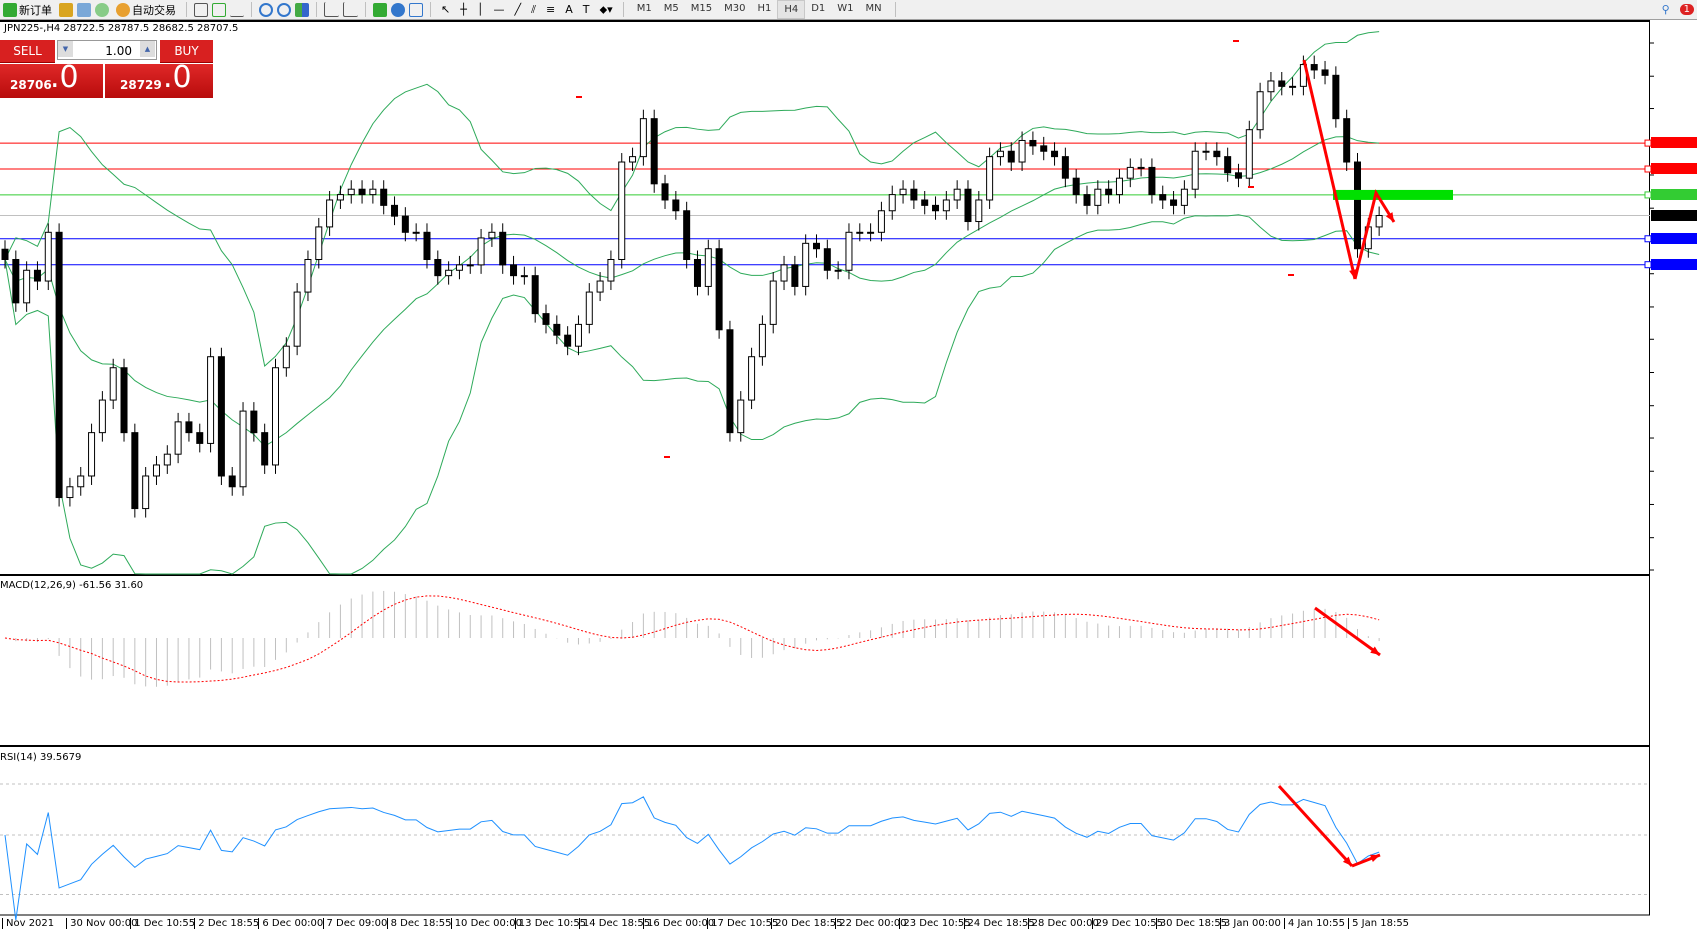 This screenshot has width=1697, height=934. What do you see at coordinates (302, 9) in the screenshot?
I see `tile-icon` at bounding box center [302, 9].